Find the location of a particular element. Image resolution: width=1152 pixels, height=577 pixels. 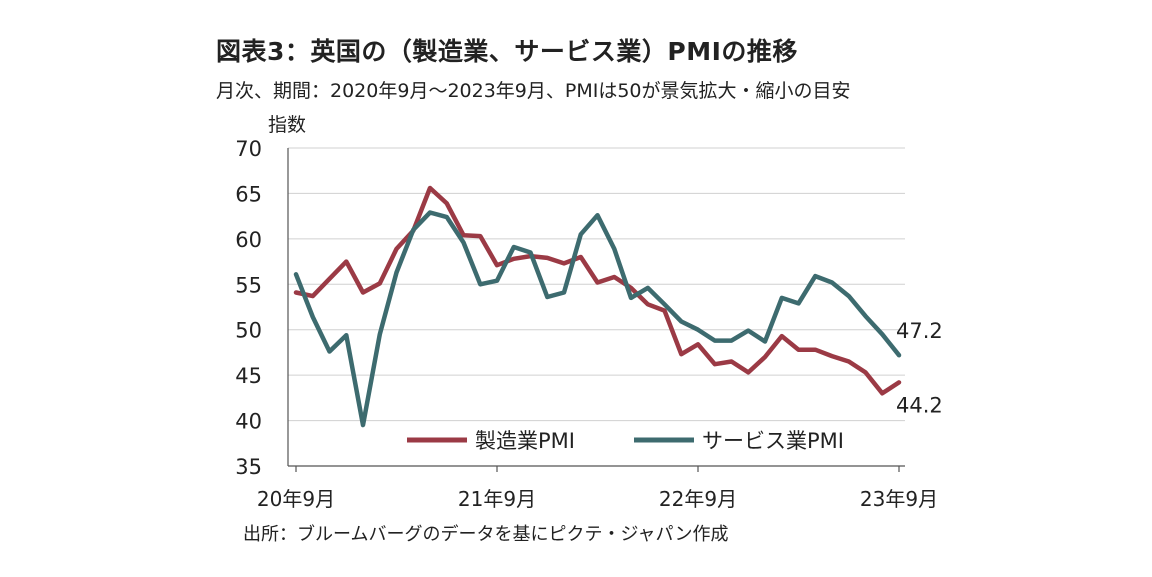

legend-label-1: サービス業PMI is located at coordinates (773, 441).